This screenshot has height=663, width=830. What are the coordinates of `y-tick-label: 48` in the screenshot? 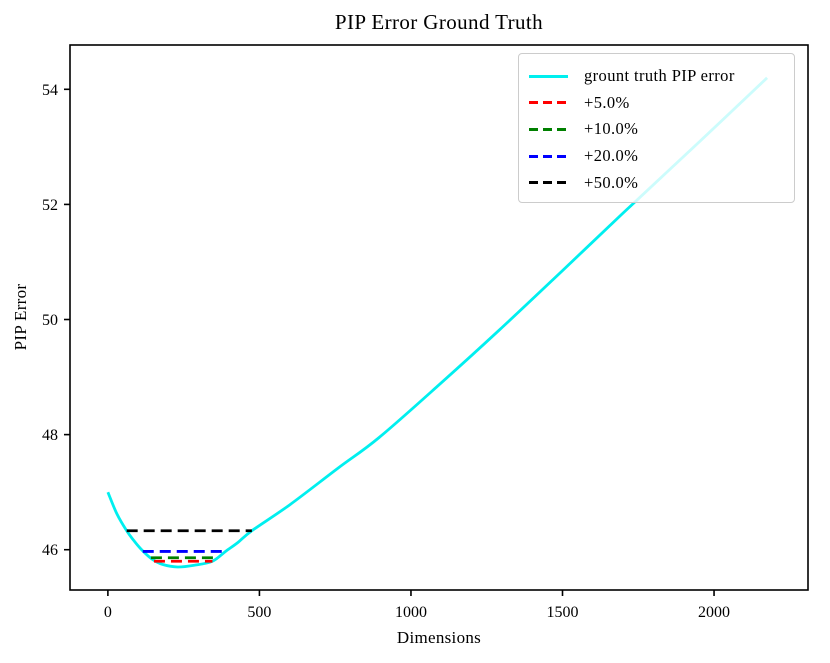 It's located at (50, 435).